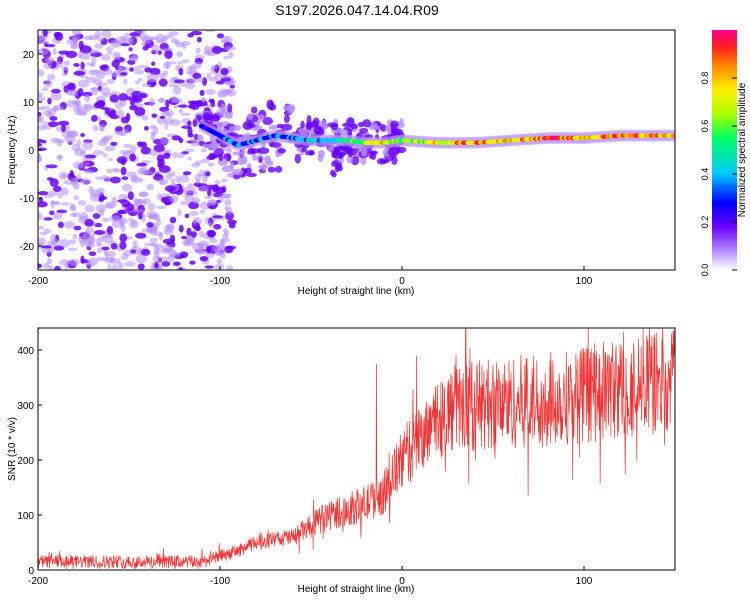 The height and width of the screenshot is (605, 750). I want to click on snr-x-tick-label: 0, so click(402, 581).